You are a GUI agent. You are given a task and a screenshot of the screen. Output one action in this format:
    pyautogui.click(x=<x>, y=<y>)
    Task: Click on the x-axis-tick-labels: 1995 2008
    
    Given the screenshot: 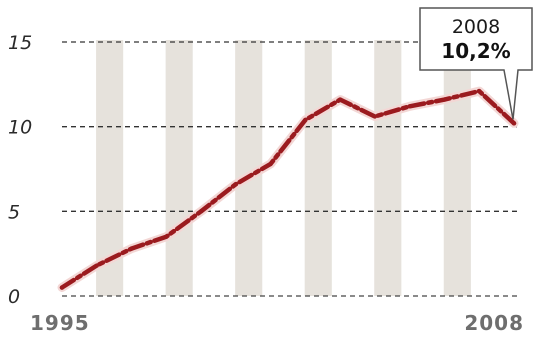 What is the action you would take?
    pyautogui.click(x=277, y=323)
    